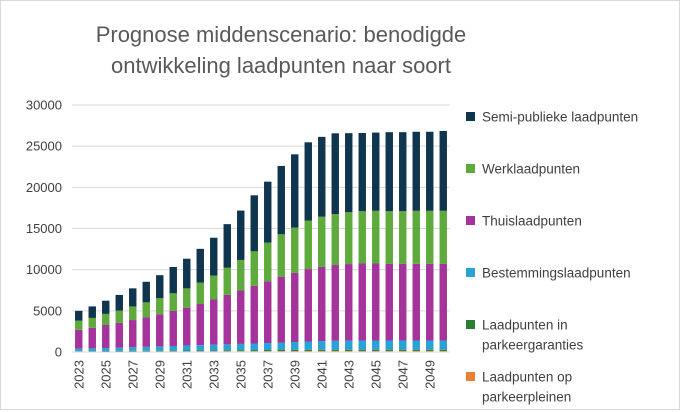 The image size is (682, 412). I want to click on y-tick-label: 5000, so click(47, 310).